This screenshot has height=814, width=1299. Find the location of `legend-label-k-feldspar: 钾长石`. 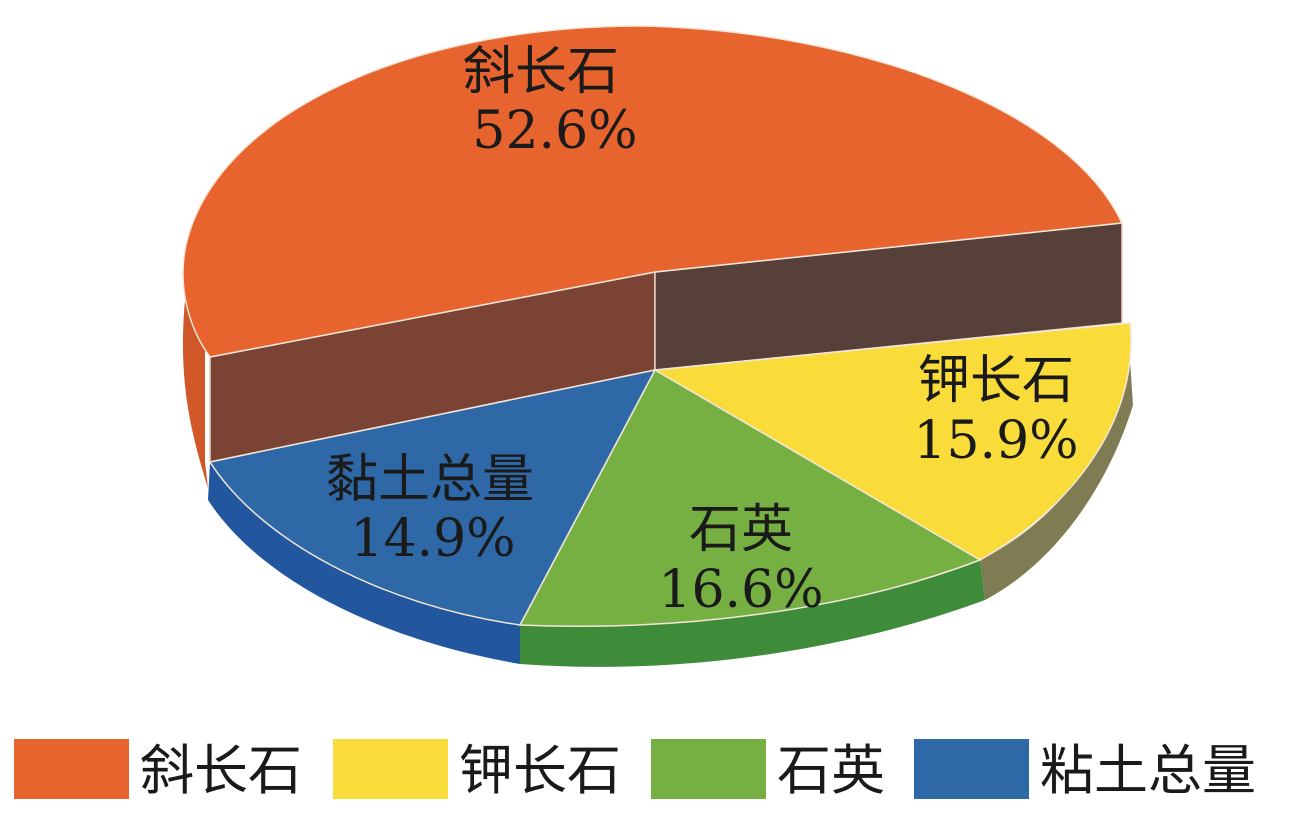

legend-label-k-feldspar: 钾长石 is located at coordinates (540, 770).